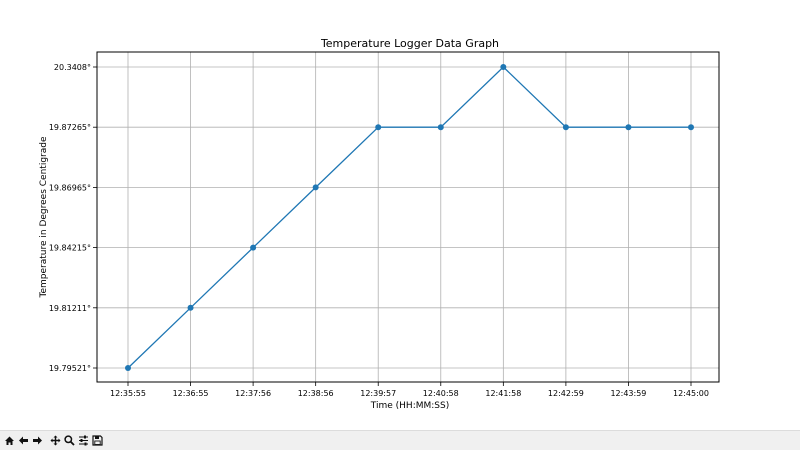 The image size is (800, 450). What do you see at coordinates (70, 127) in the screenshot?
I see `y-tick-label: 19.87265°` at bounding box center [70, 127].